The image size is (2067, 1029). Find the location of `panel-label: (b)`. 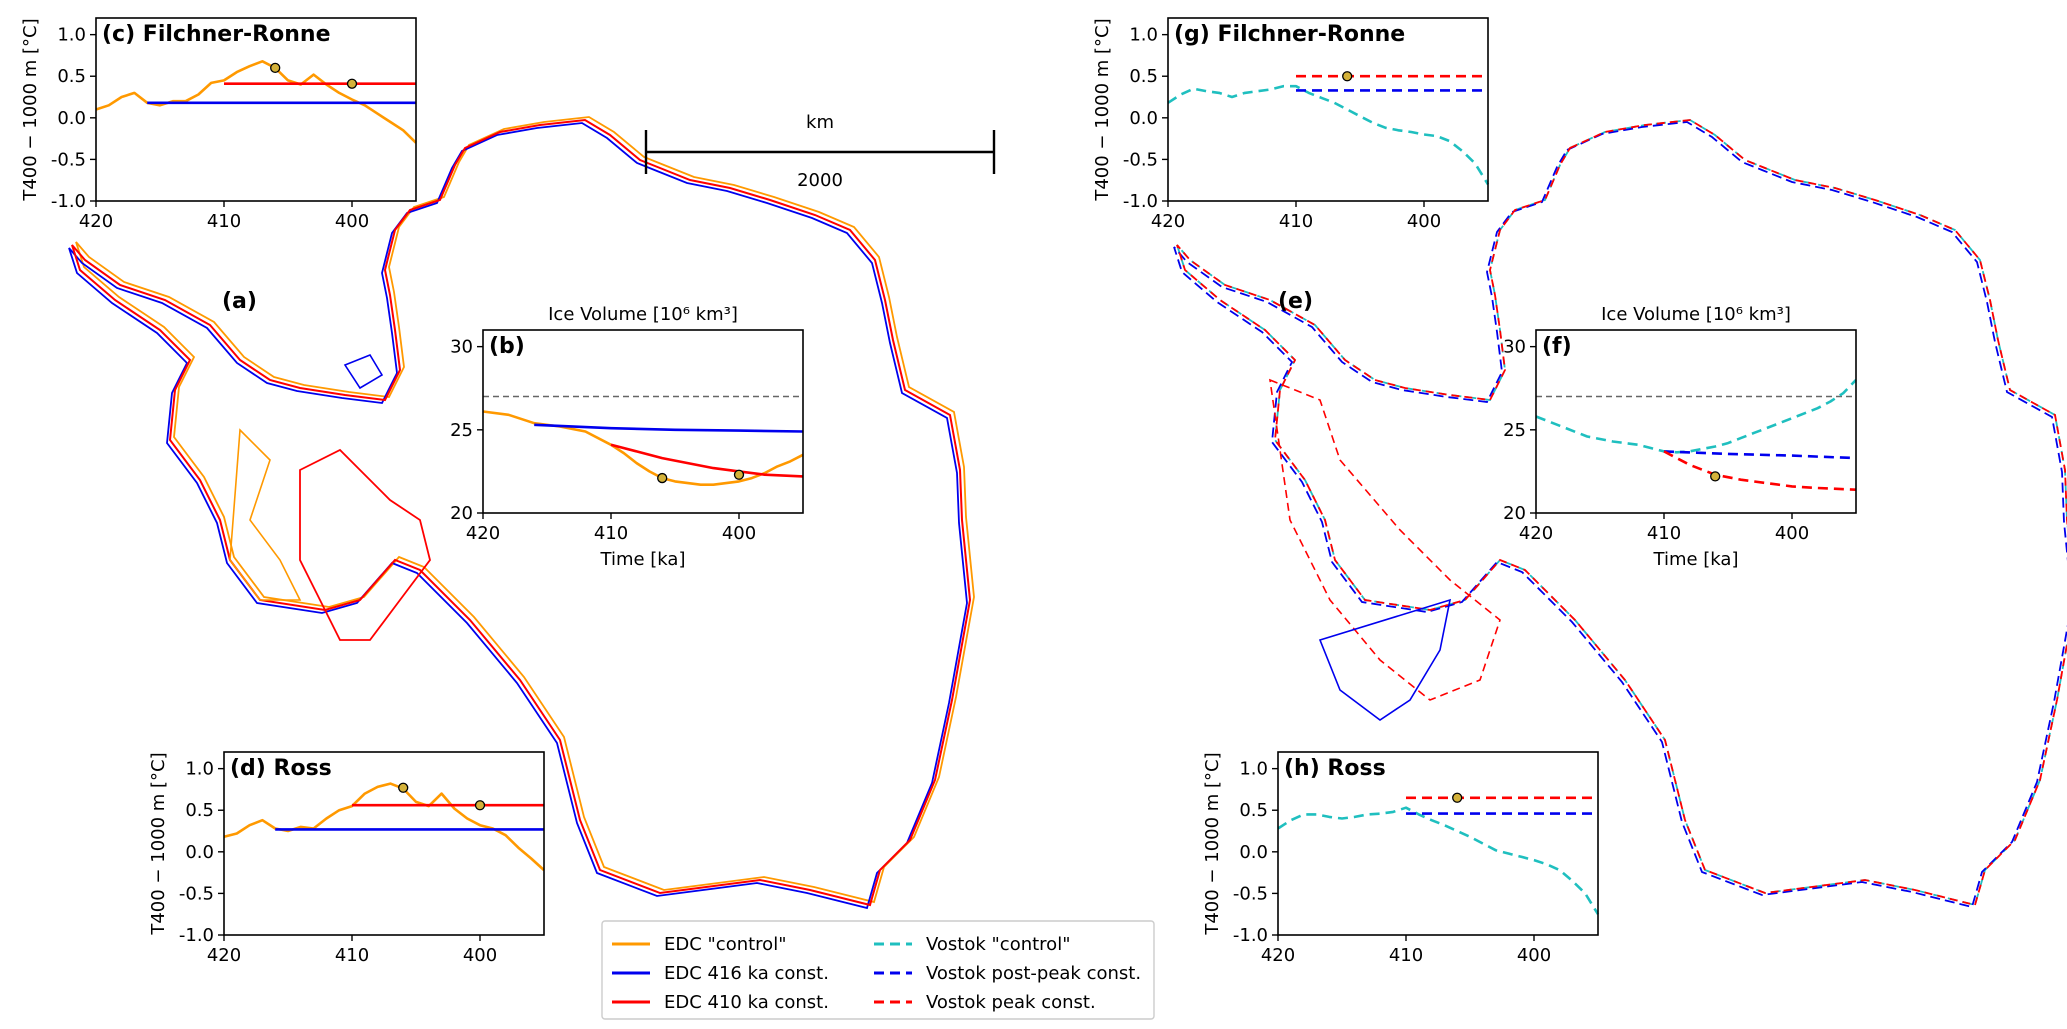

panel-label: (b) is located at coordinates (507, 346).